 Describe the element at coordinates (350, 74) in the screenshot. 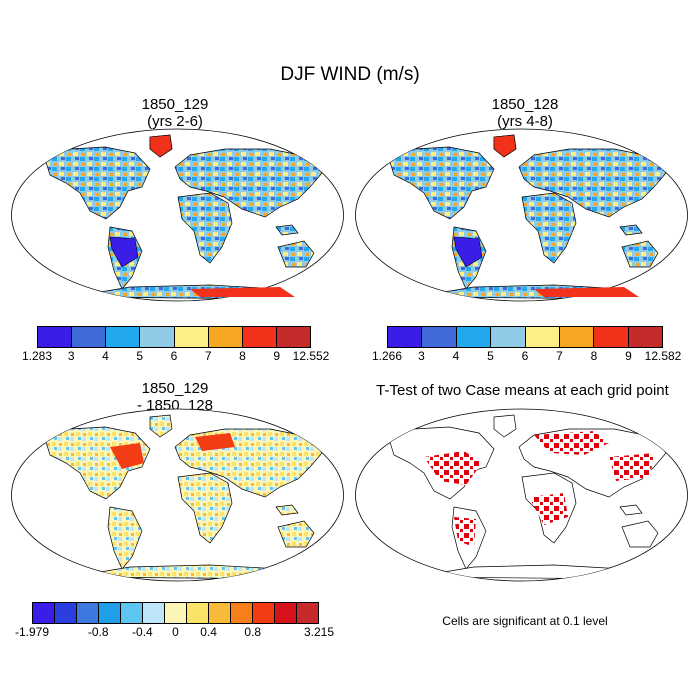

I see `figure-title: DJF WIND (m/s)` at that location.